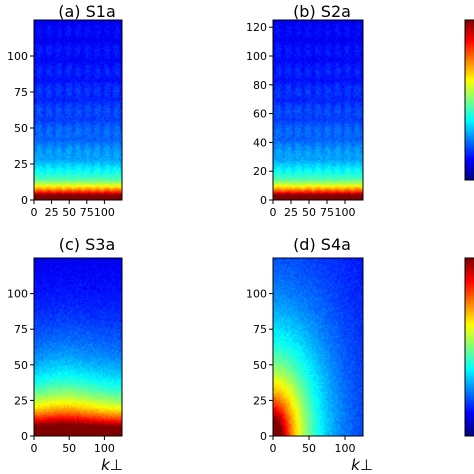 The height and width of the screenshot is (474, 474). Describe the element at coordinates (260, 142) in the screenshot. I see `y-tick-label: 40` at that location.